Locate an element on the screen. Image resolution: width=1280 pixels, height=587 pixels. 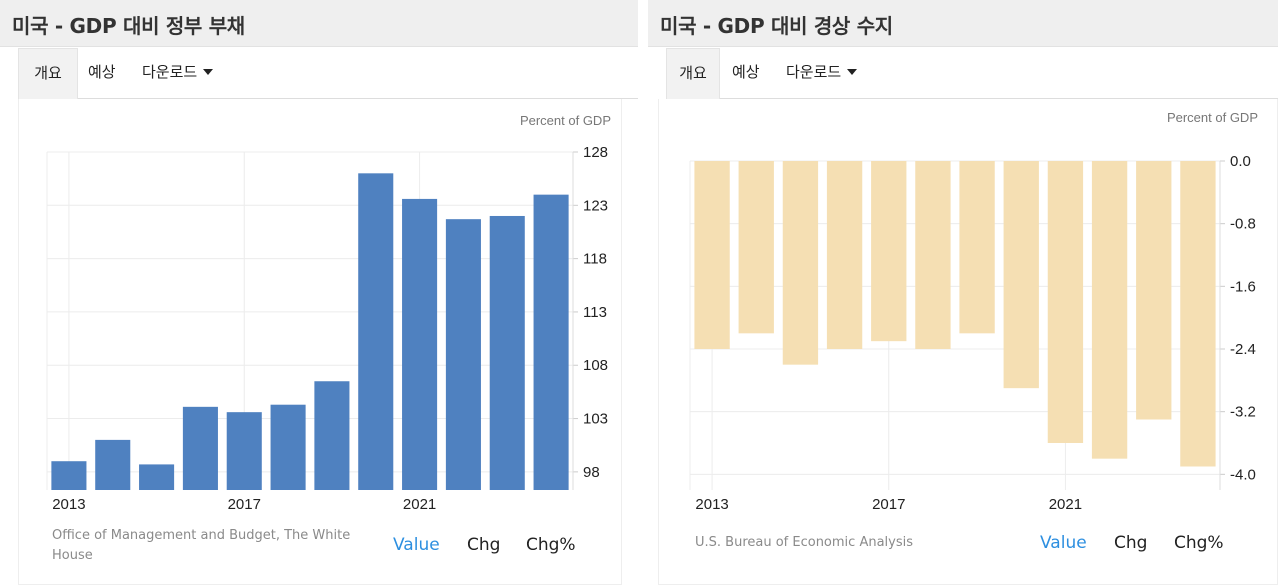
ca-tab-download: 다운로드 is located at coordinates (822, 73).